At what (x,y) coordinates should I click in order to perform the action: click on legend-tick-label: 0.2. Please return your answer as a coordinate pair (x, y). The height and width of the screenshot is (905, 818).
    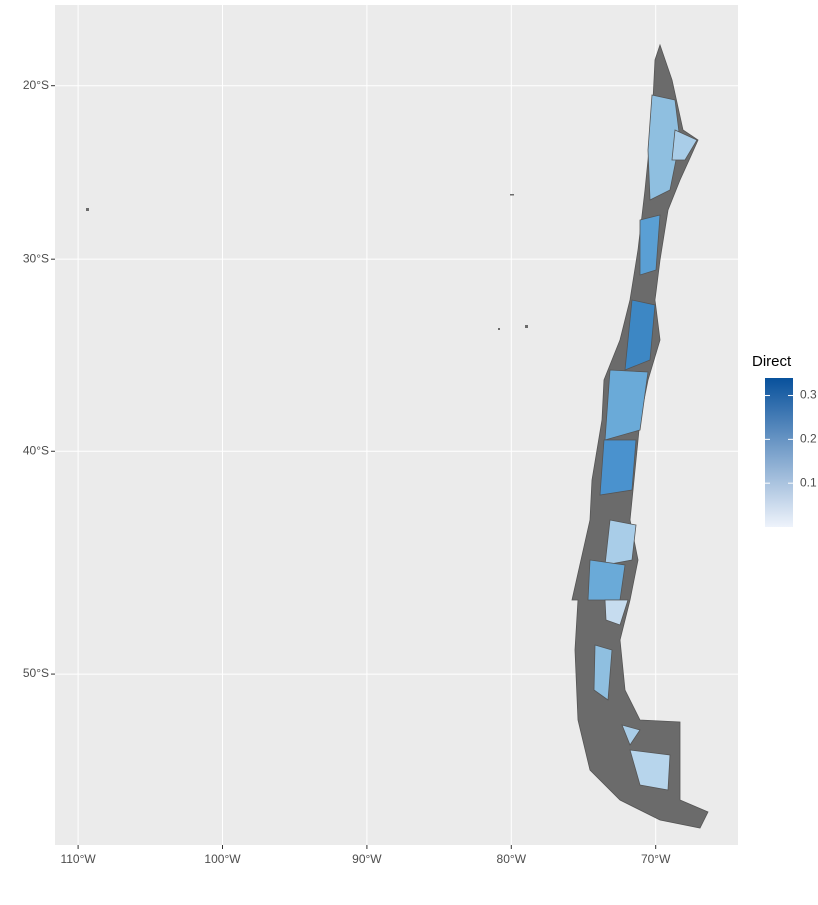
    Looking at the image, I should click on (808, 439).